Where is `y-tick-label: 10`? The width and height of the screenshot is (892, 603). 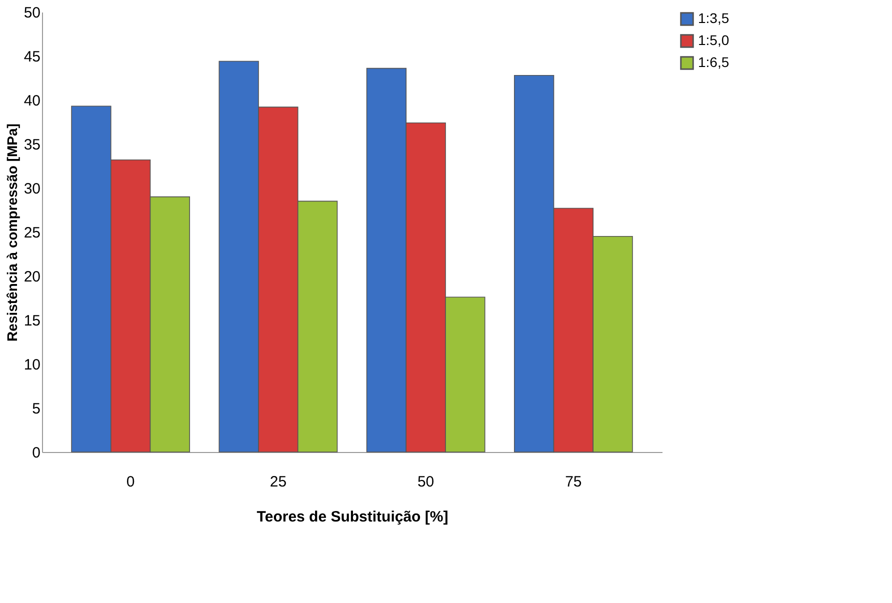 y-tick-label: 10 is located at coordinates (32, 365).